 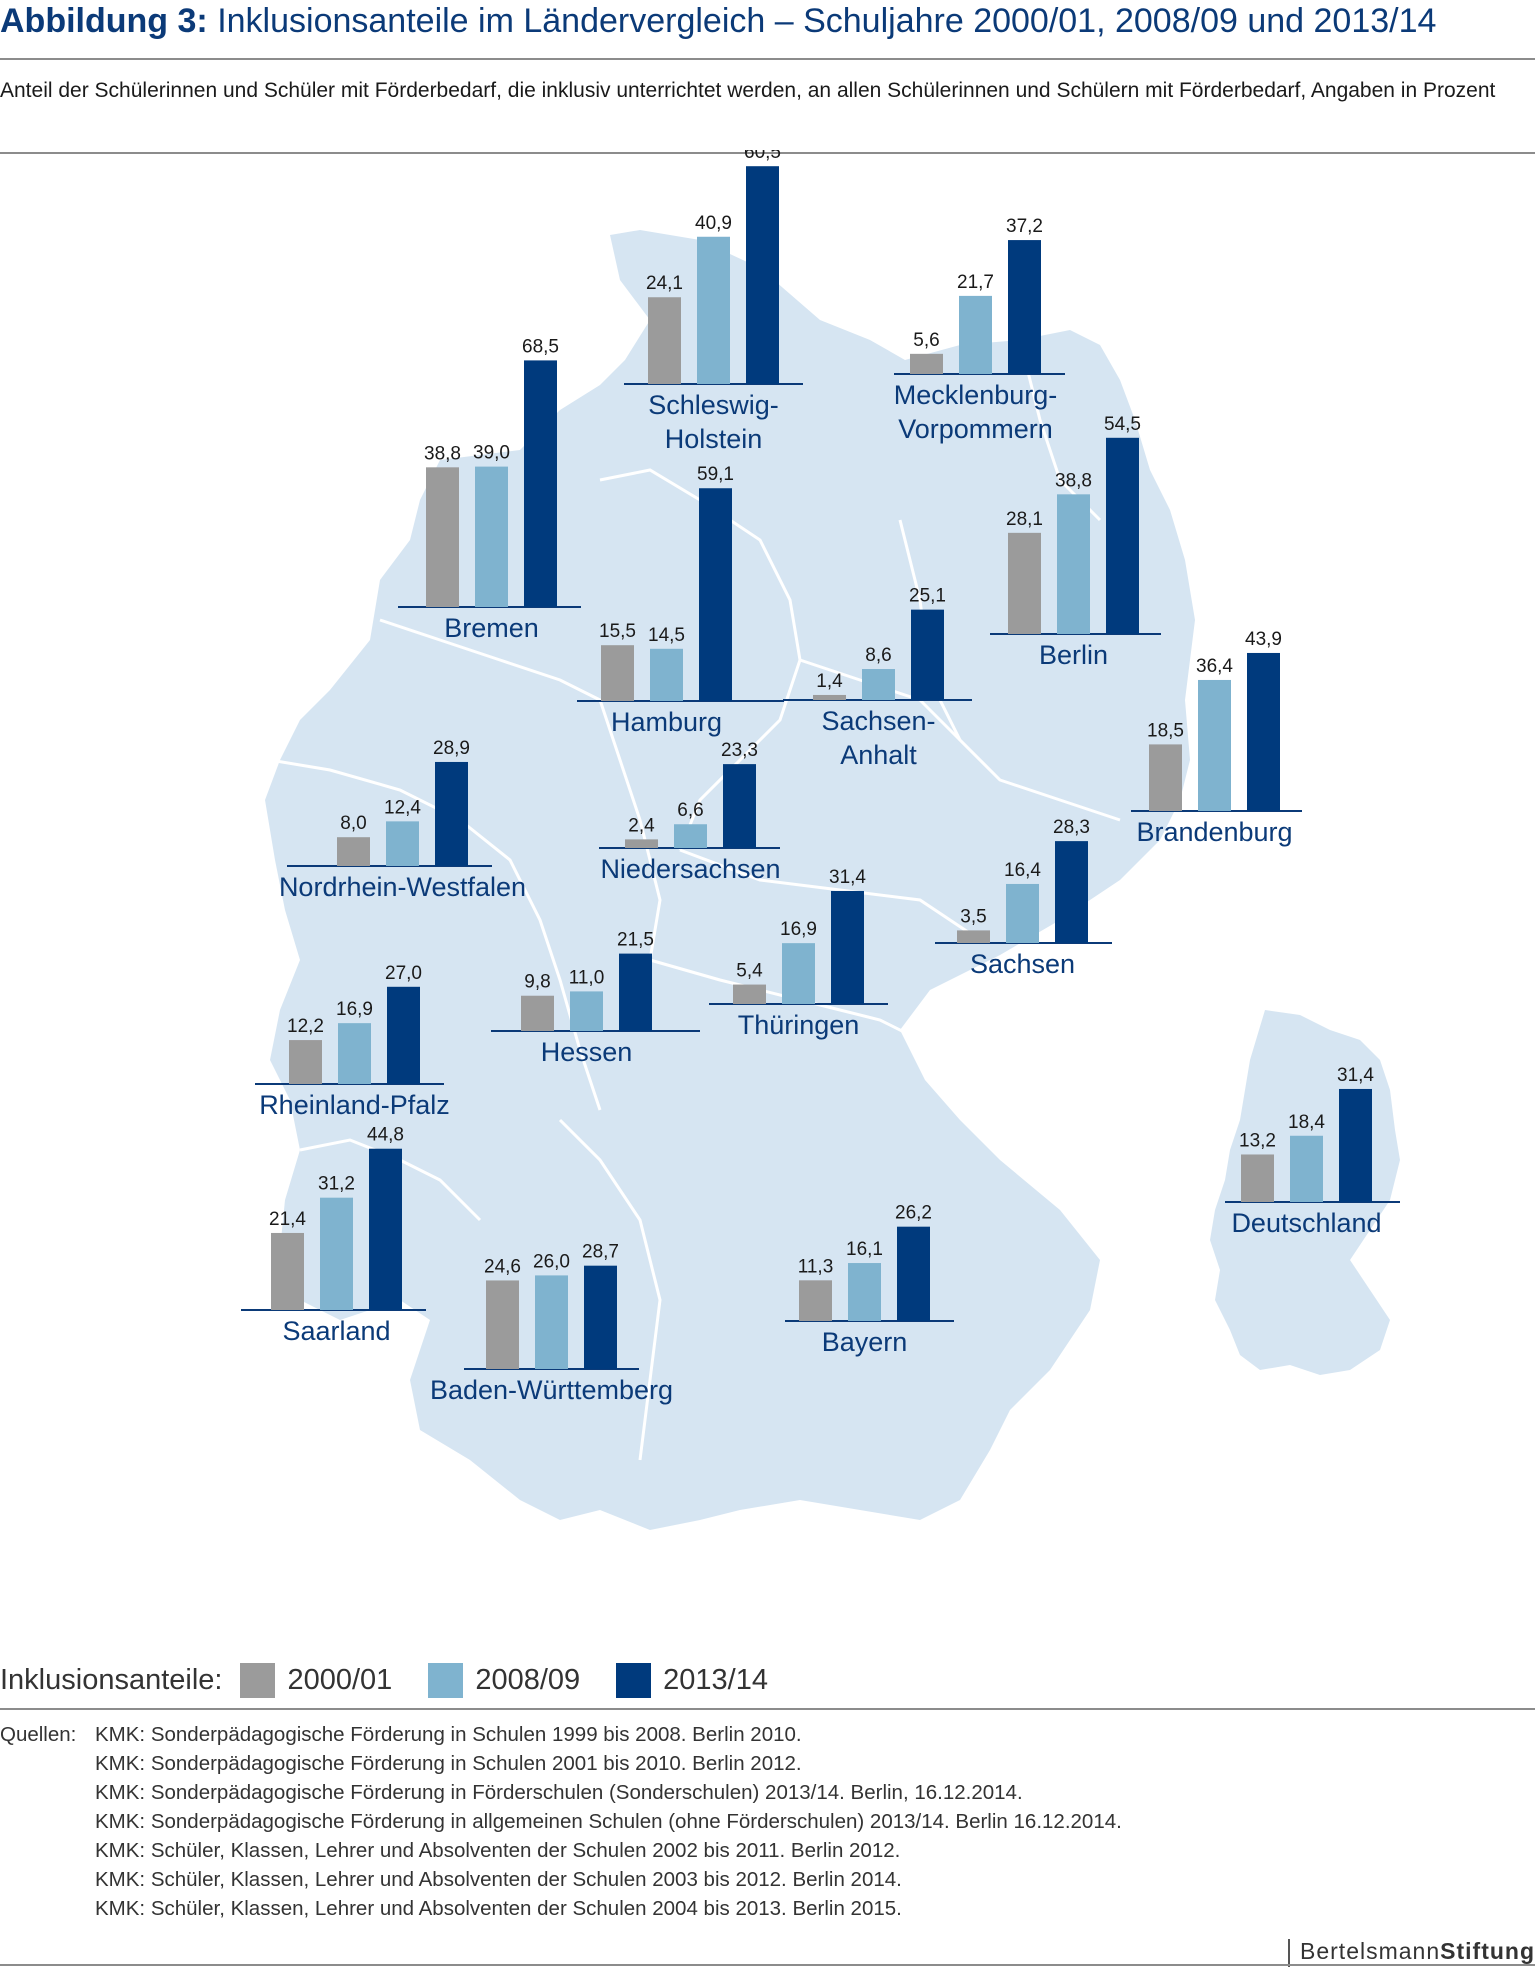 I want to click on value-label: 24,1, so click(x=664, y=283).